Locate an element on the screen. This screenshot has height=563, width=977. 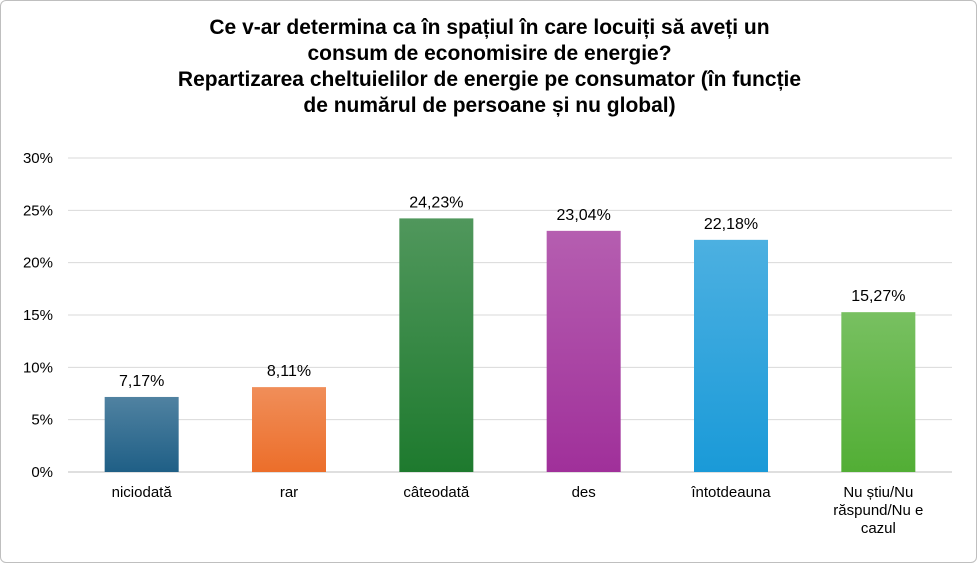
y-tick-label: 0% is located at coordinates (42, 472).